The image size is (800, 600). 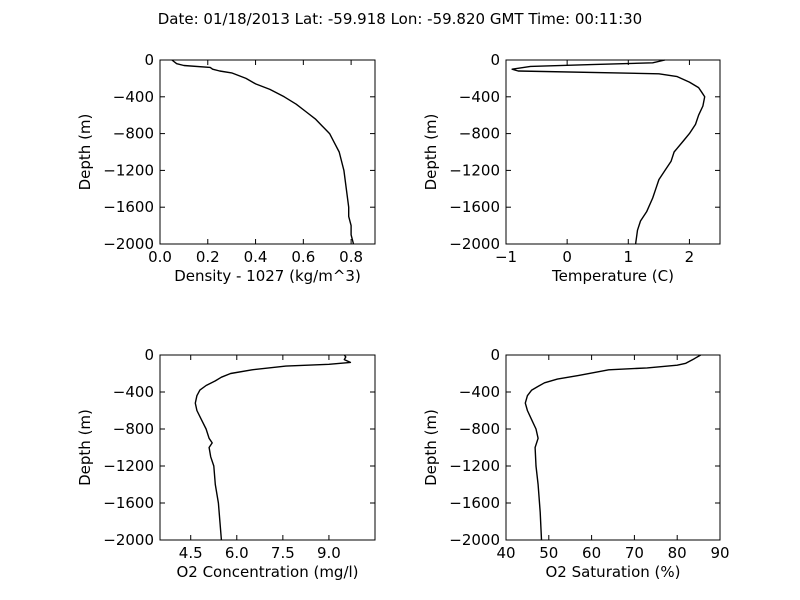 What do you see at coordinates (506, 257) in the screenshot?
I see `temperature-xtick-label: −1` at bounding box center [506, 257].